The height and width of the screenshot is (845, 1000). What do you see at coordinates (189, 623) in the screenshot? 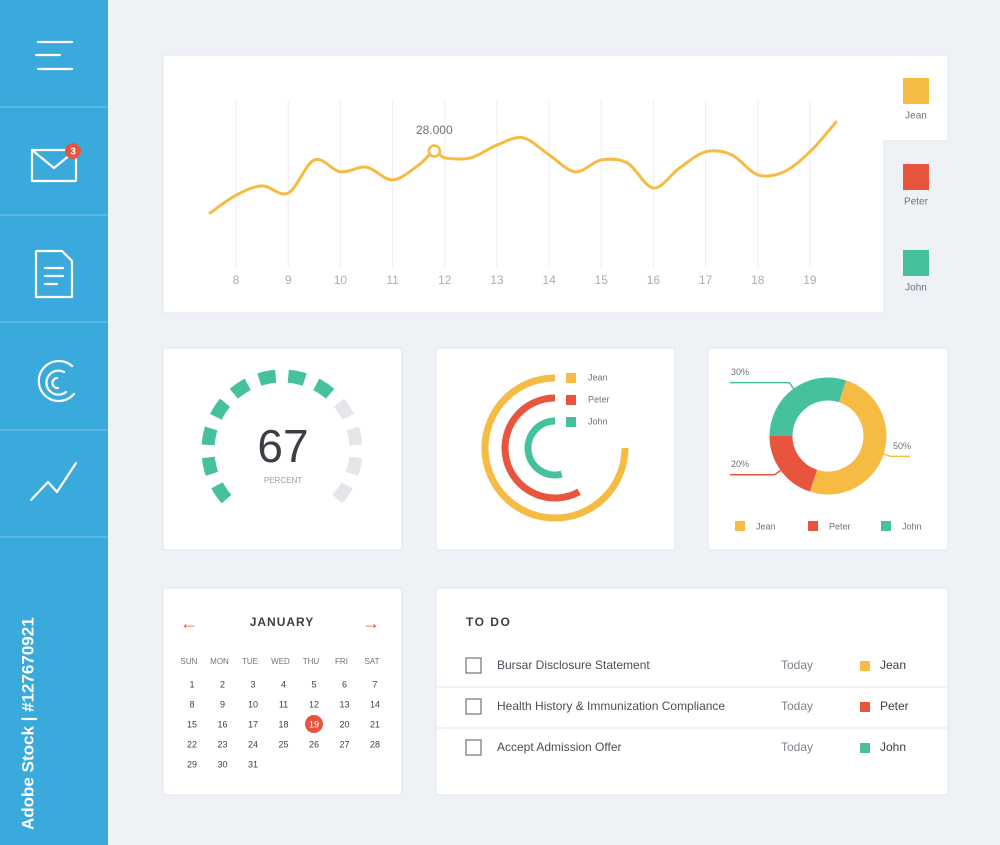
I see `prev-arrow: ←` at bounding box center [189, 623].